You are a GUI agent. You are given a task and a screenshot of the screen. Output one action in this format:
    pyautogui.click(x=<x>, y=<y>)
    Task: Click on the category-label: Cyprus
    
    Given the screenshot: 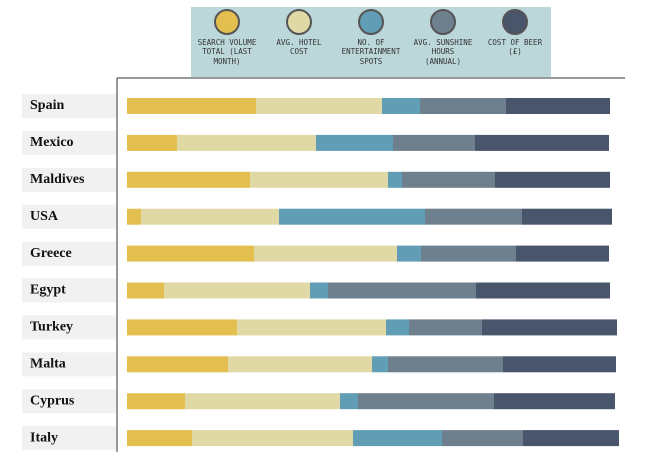 What is the action you would take?
    pyautogui.click(x=52, y=400)
    